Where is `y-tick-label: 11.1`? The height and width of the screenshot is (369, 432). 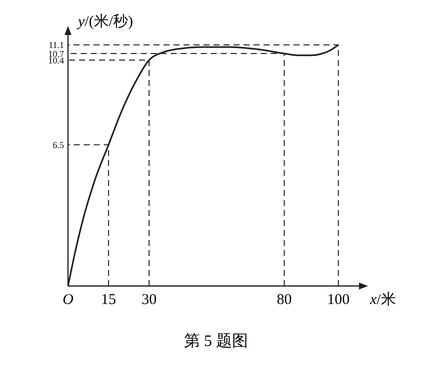
y-tick-label: 11.1 is located at coordinates (56, 45).